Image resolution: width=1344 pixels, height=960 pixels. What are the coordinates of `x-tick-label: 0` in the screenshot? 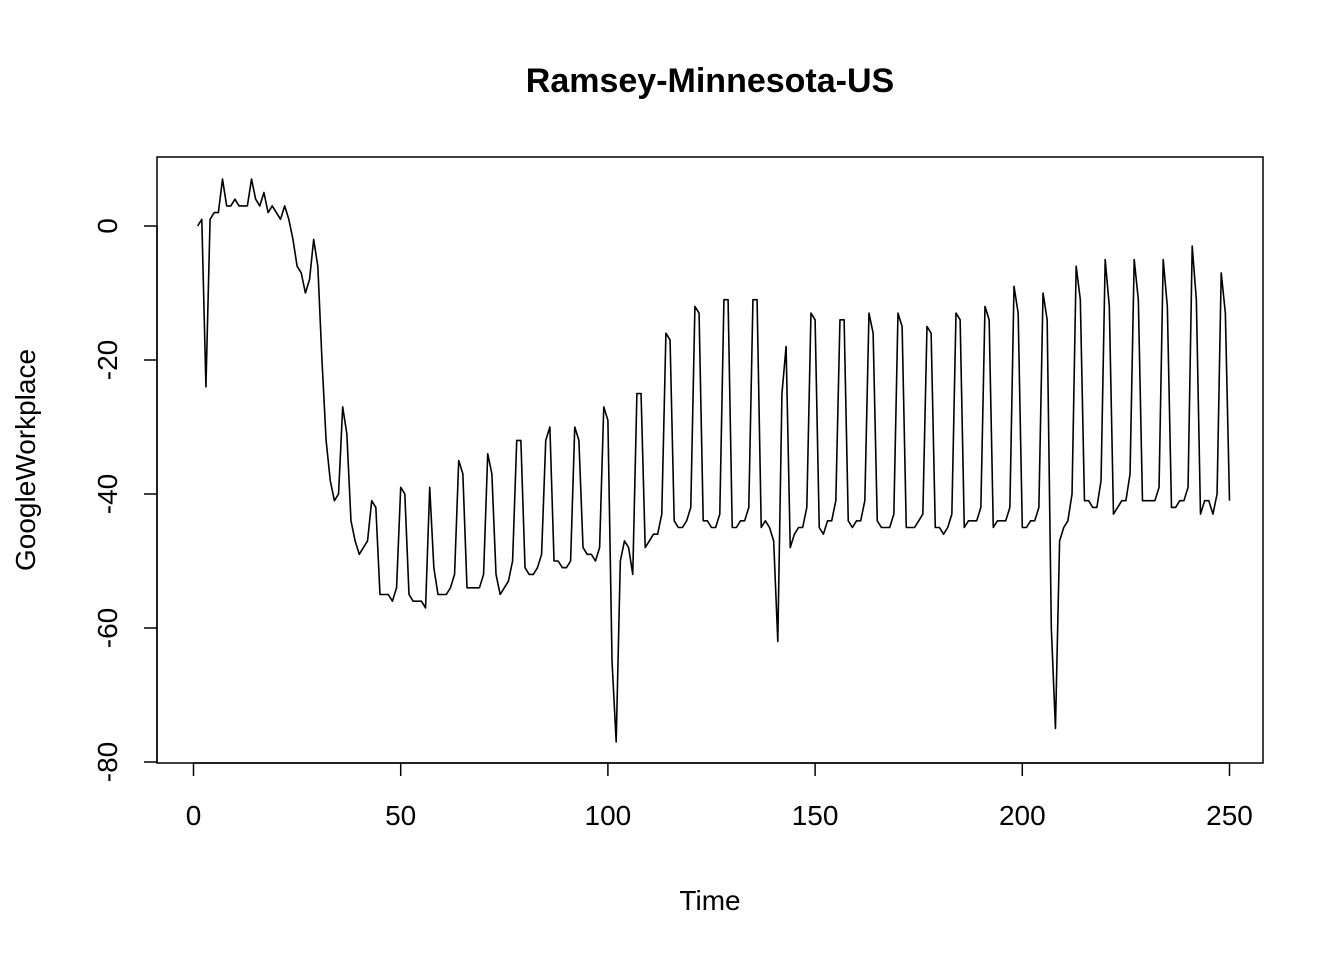 It's located at (194, 815).